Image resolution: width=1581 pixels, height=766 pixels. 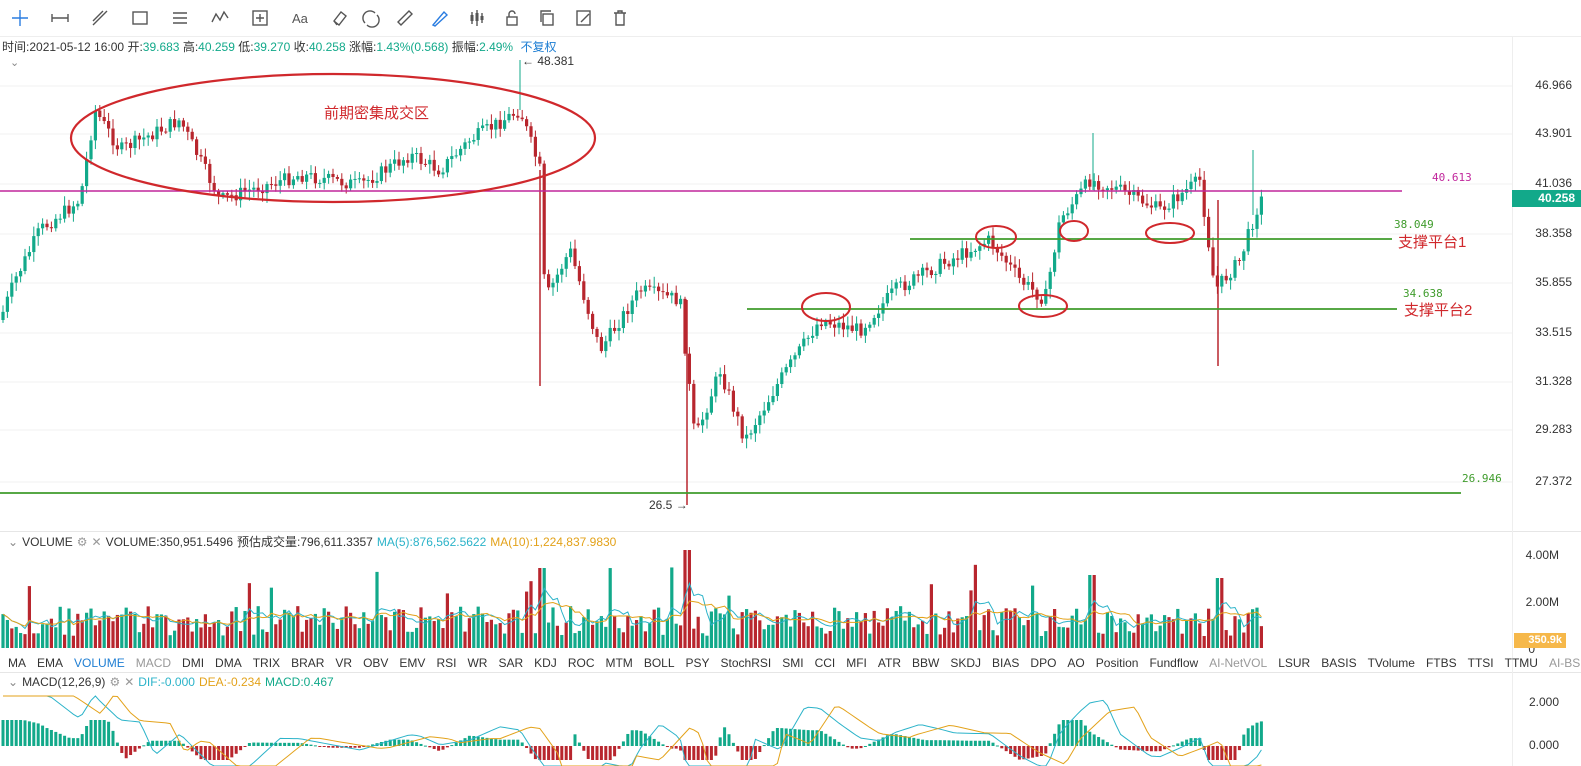 I want to click on tab-cci: CCI, so click(x=825, y=663).